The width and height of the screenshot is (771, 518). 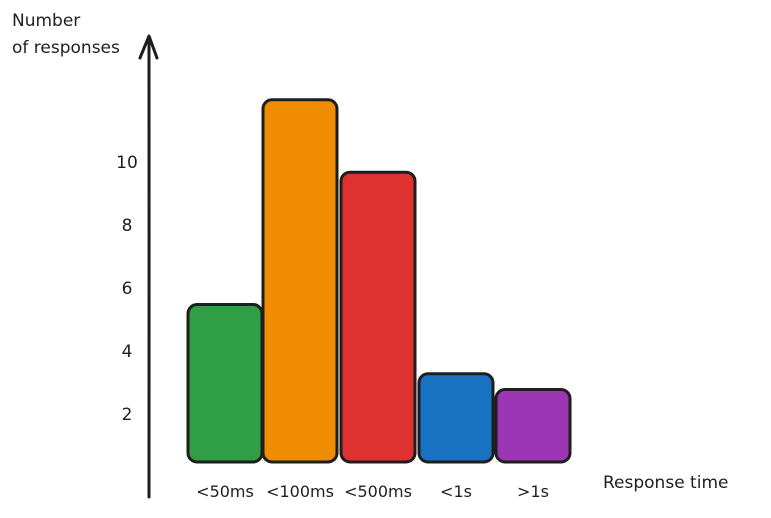 What do you see at coordinates (127, 352) in the screenshot?
I see `y-tick-label: 4` at bounding box center [127, 352].